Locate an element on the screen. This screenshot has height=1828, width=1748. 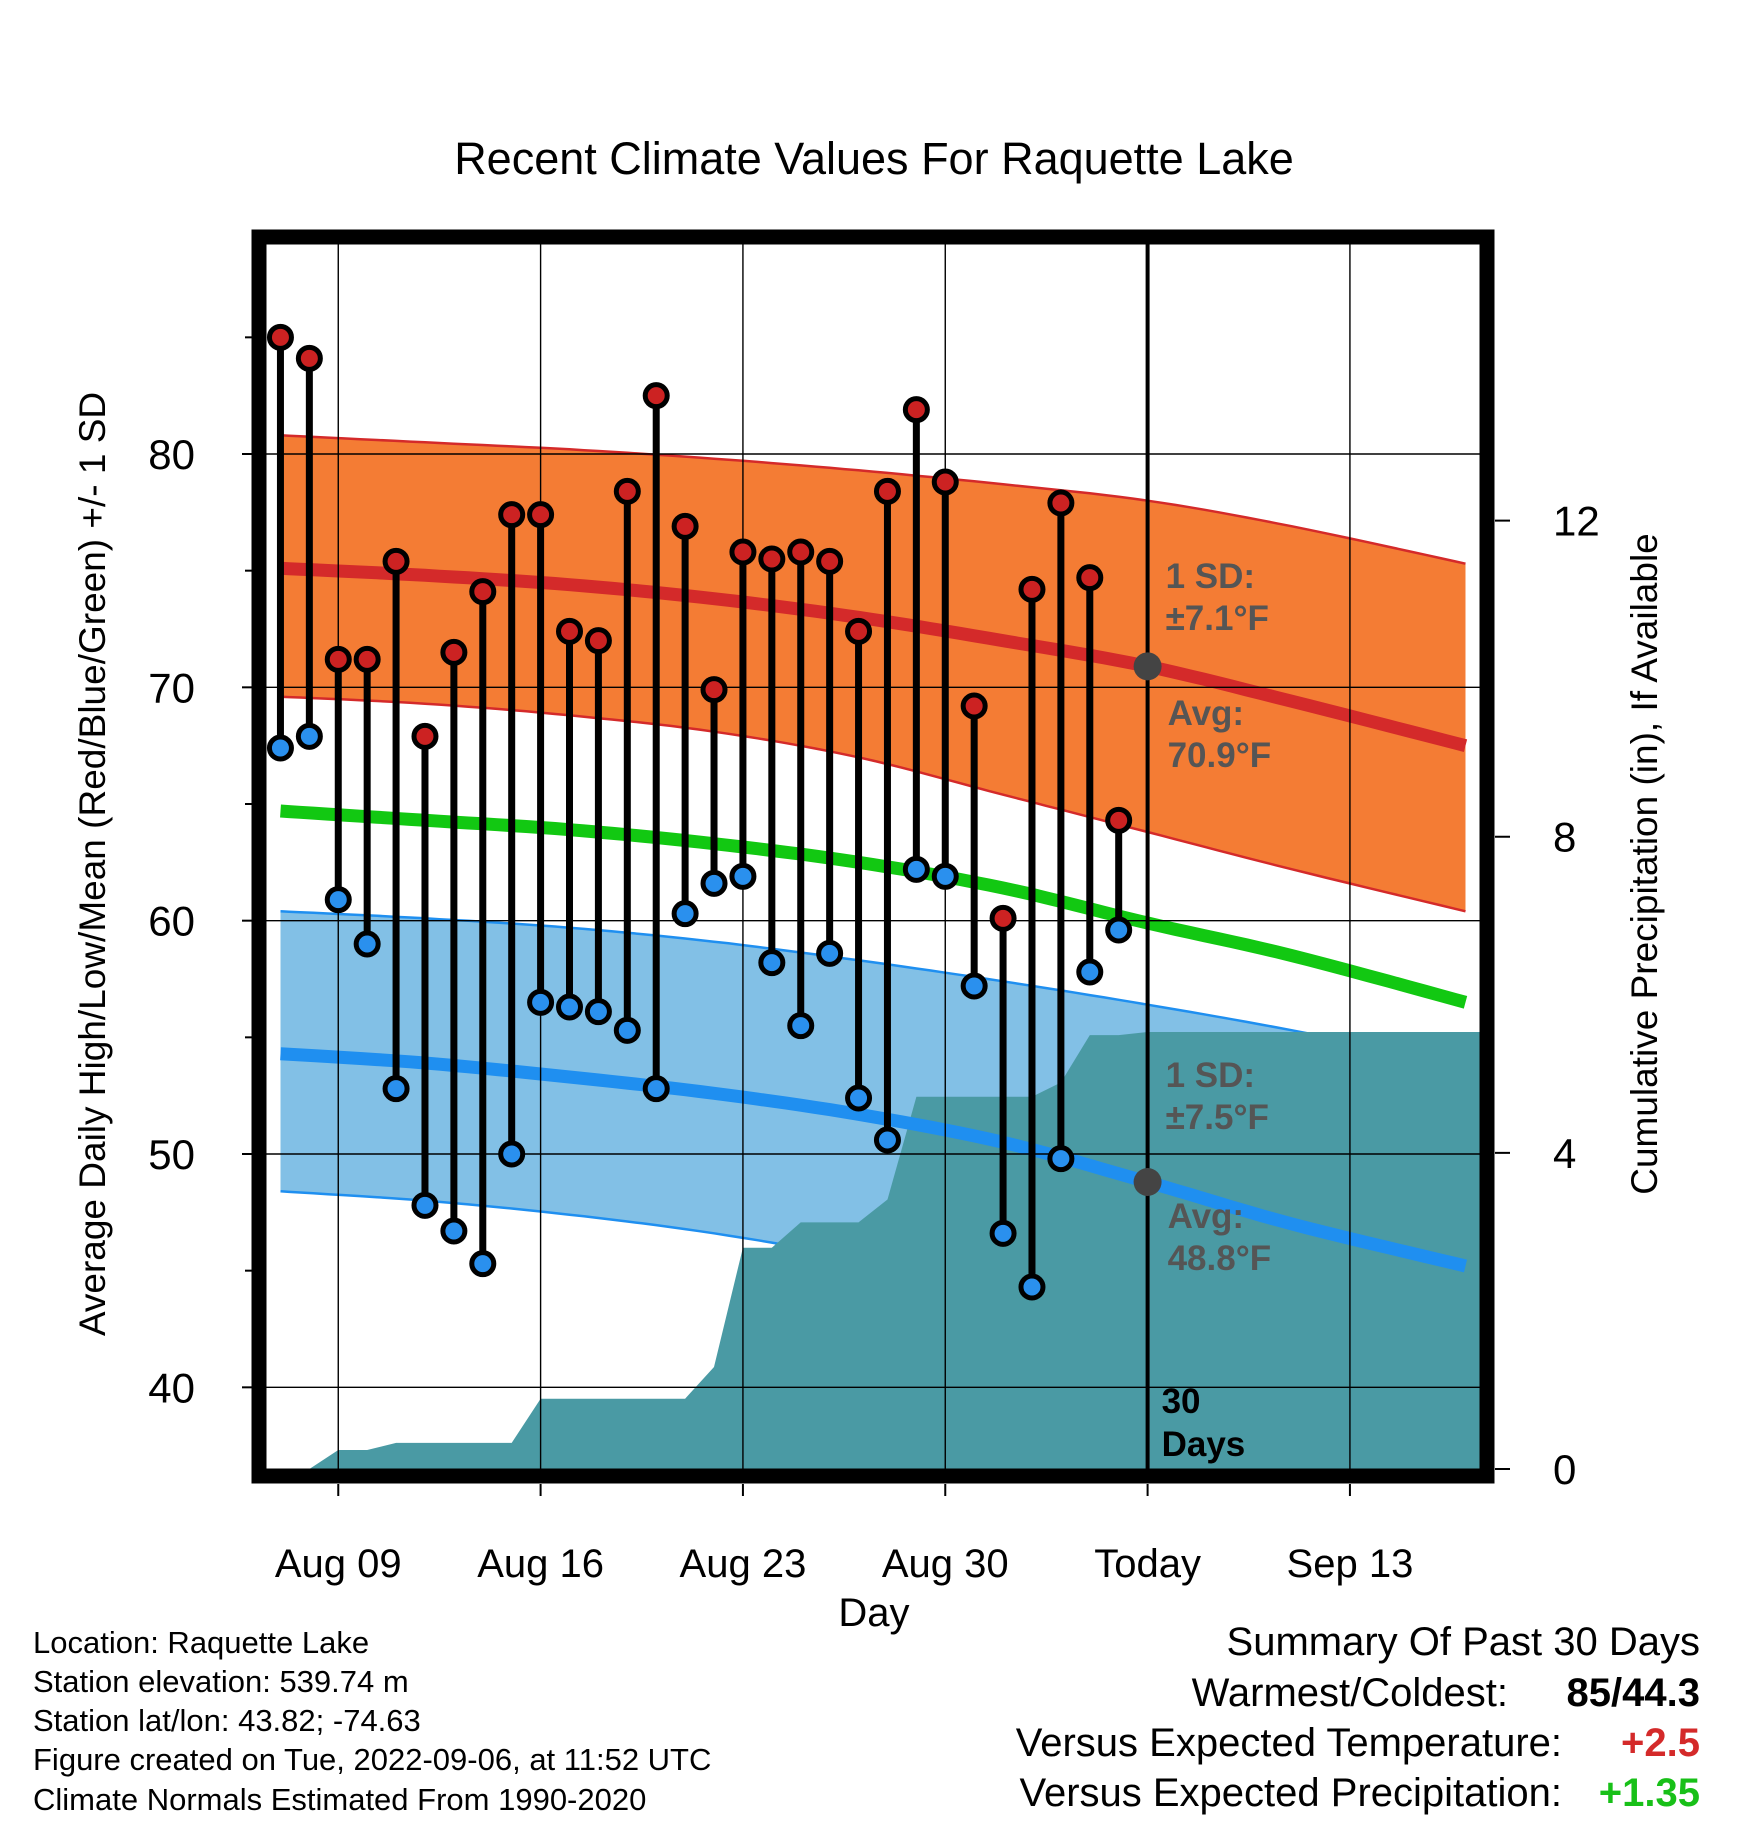
high-avg-marker is located at coordinates (1147, 666).